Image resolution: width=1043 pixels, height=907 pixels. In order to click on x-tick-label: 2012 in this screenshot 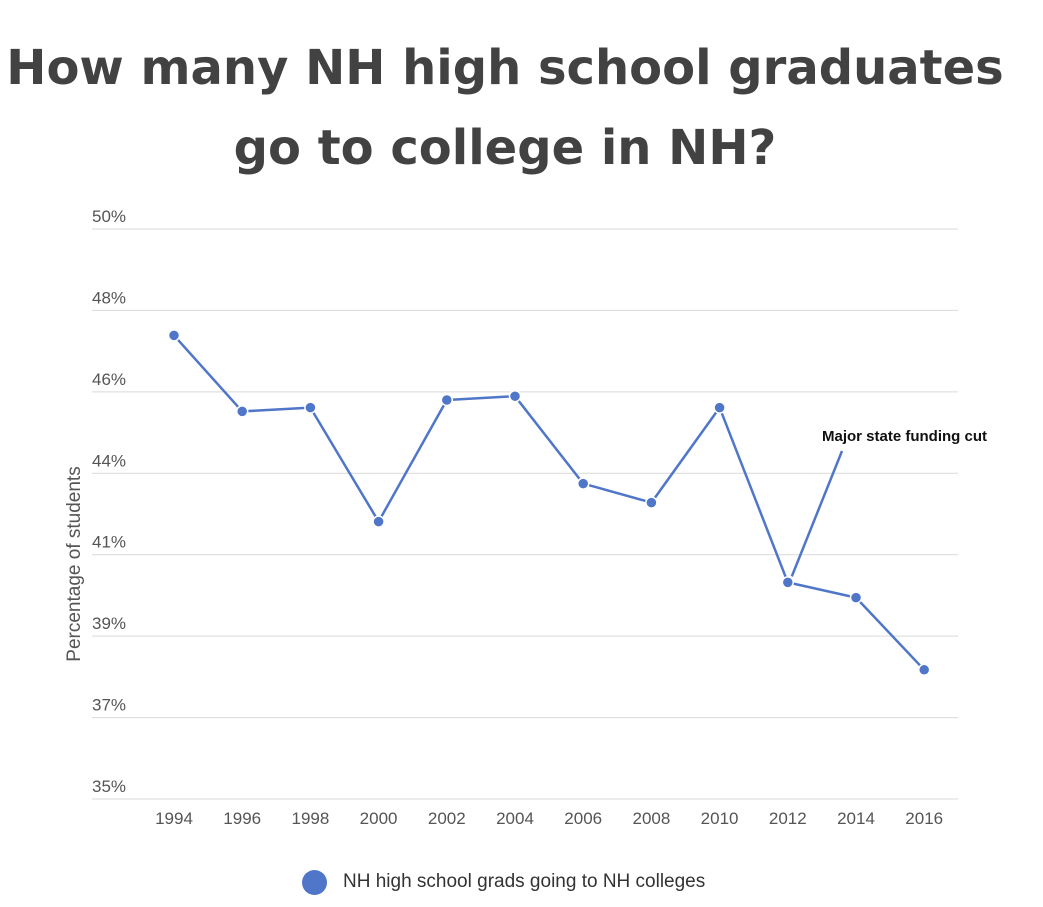, I will do `click(788, 818)`.